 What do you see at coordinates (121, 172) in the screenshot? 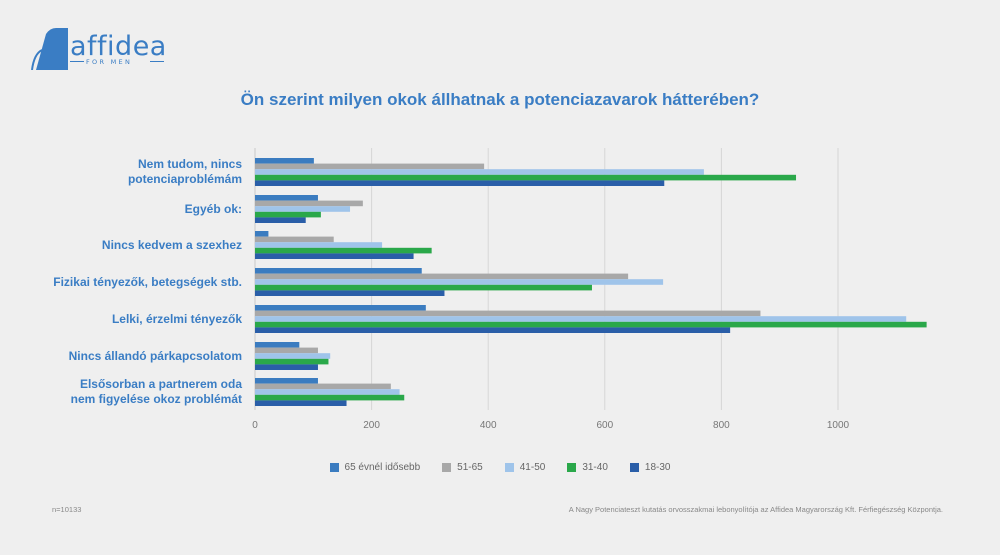
I see `category-label: Nem tudom, nincs potenciaproblémám` at bounding box center [121, 172].